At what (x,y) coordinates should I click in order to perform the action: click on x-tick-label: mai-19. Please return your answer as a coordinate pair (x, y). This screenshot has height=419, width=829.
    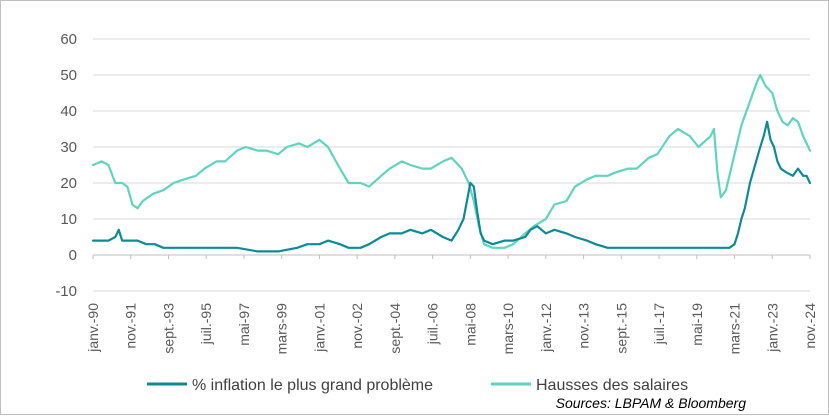
    Looking at the image, I should click on (697, 324).